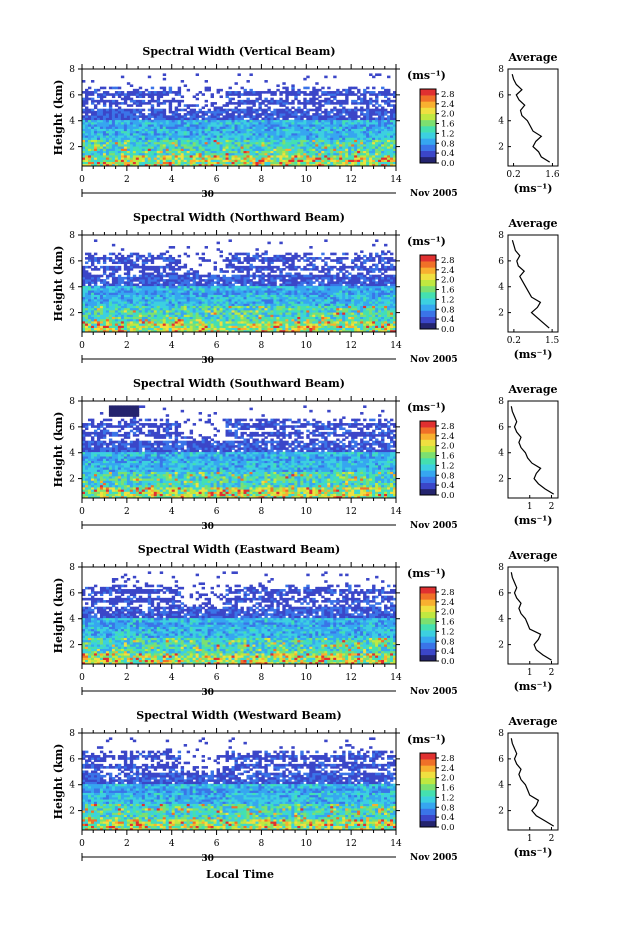  Describe the element at coordinates (428, 126) in the screenshot. I see `colorbar-frame` at that location.